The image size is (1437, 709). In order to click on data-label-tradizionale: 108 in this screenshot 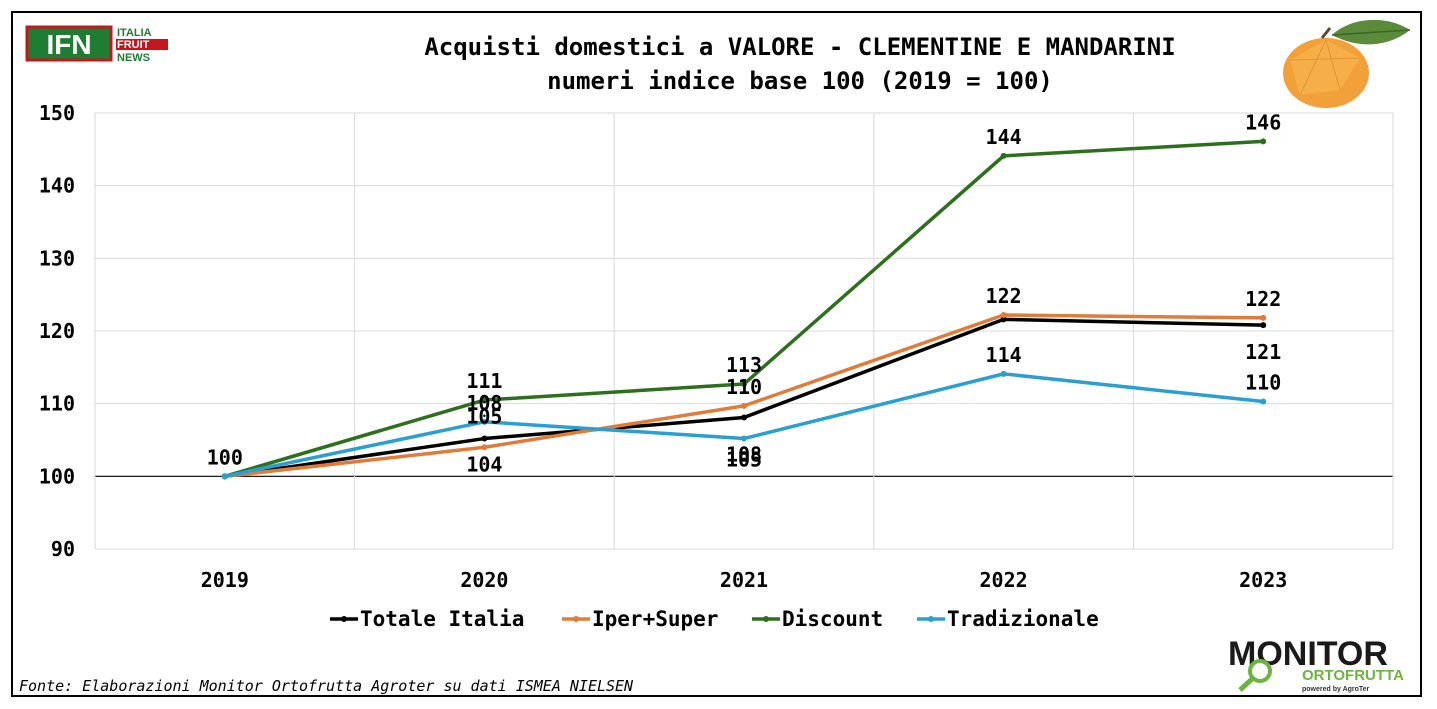, I will do `click(484, 403)`.